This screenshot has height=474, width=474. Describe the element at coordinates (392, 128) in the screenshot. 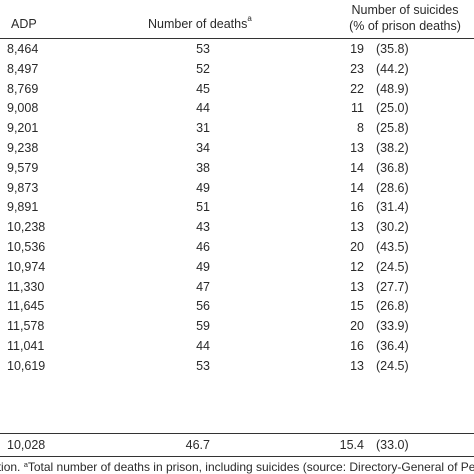

I see `cell-pct: (25.8)` at that location.